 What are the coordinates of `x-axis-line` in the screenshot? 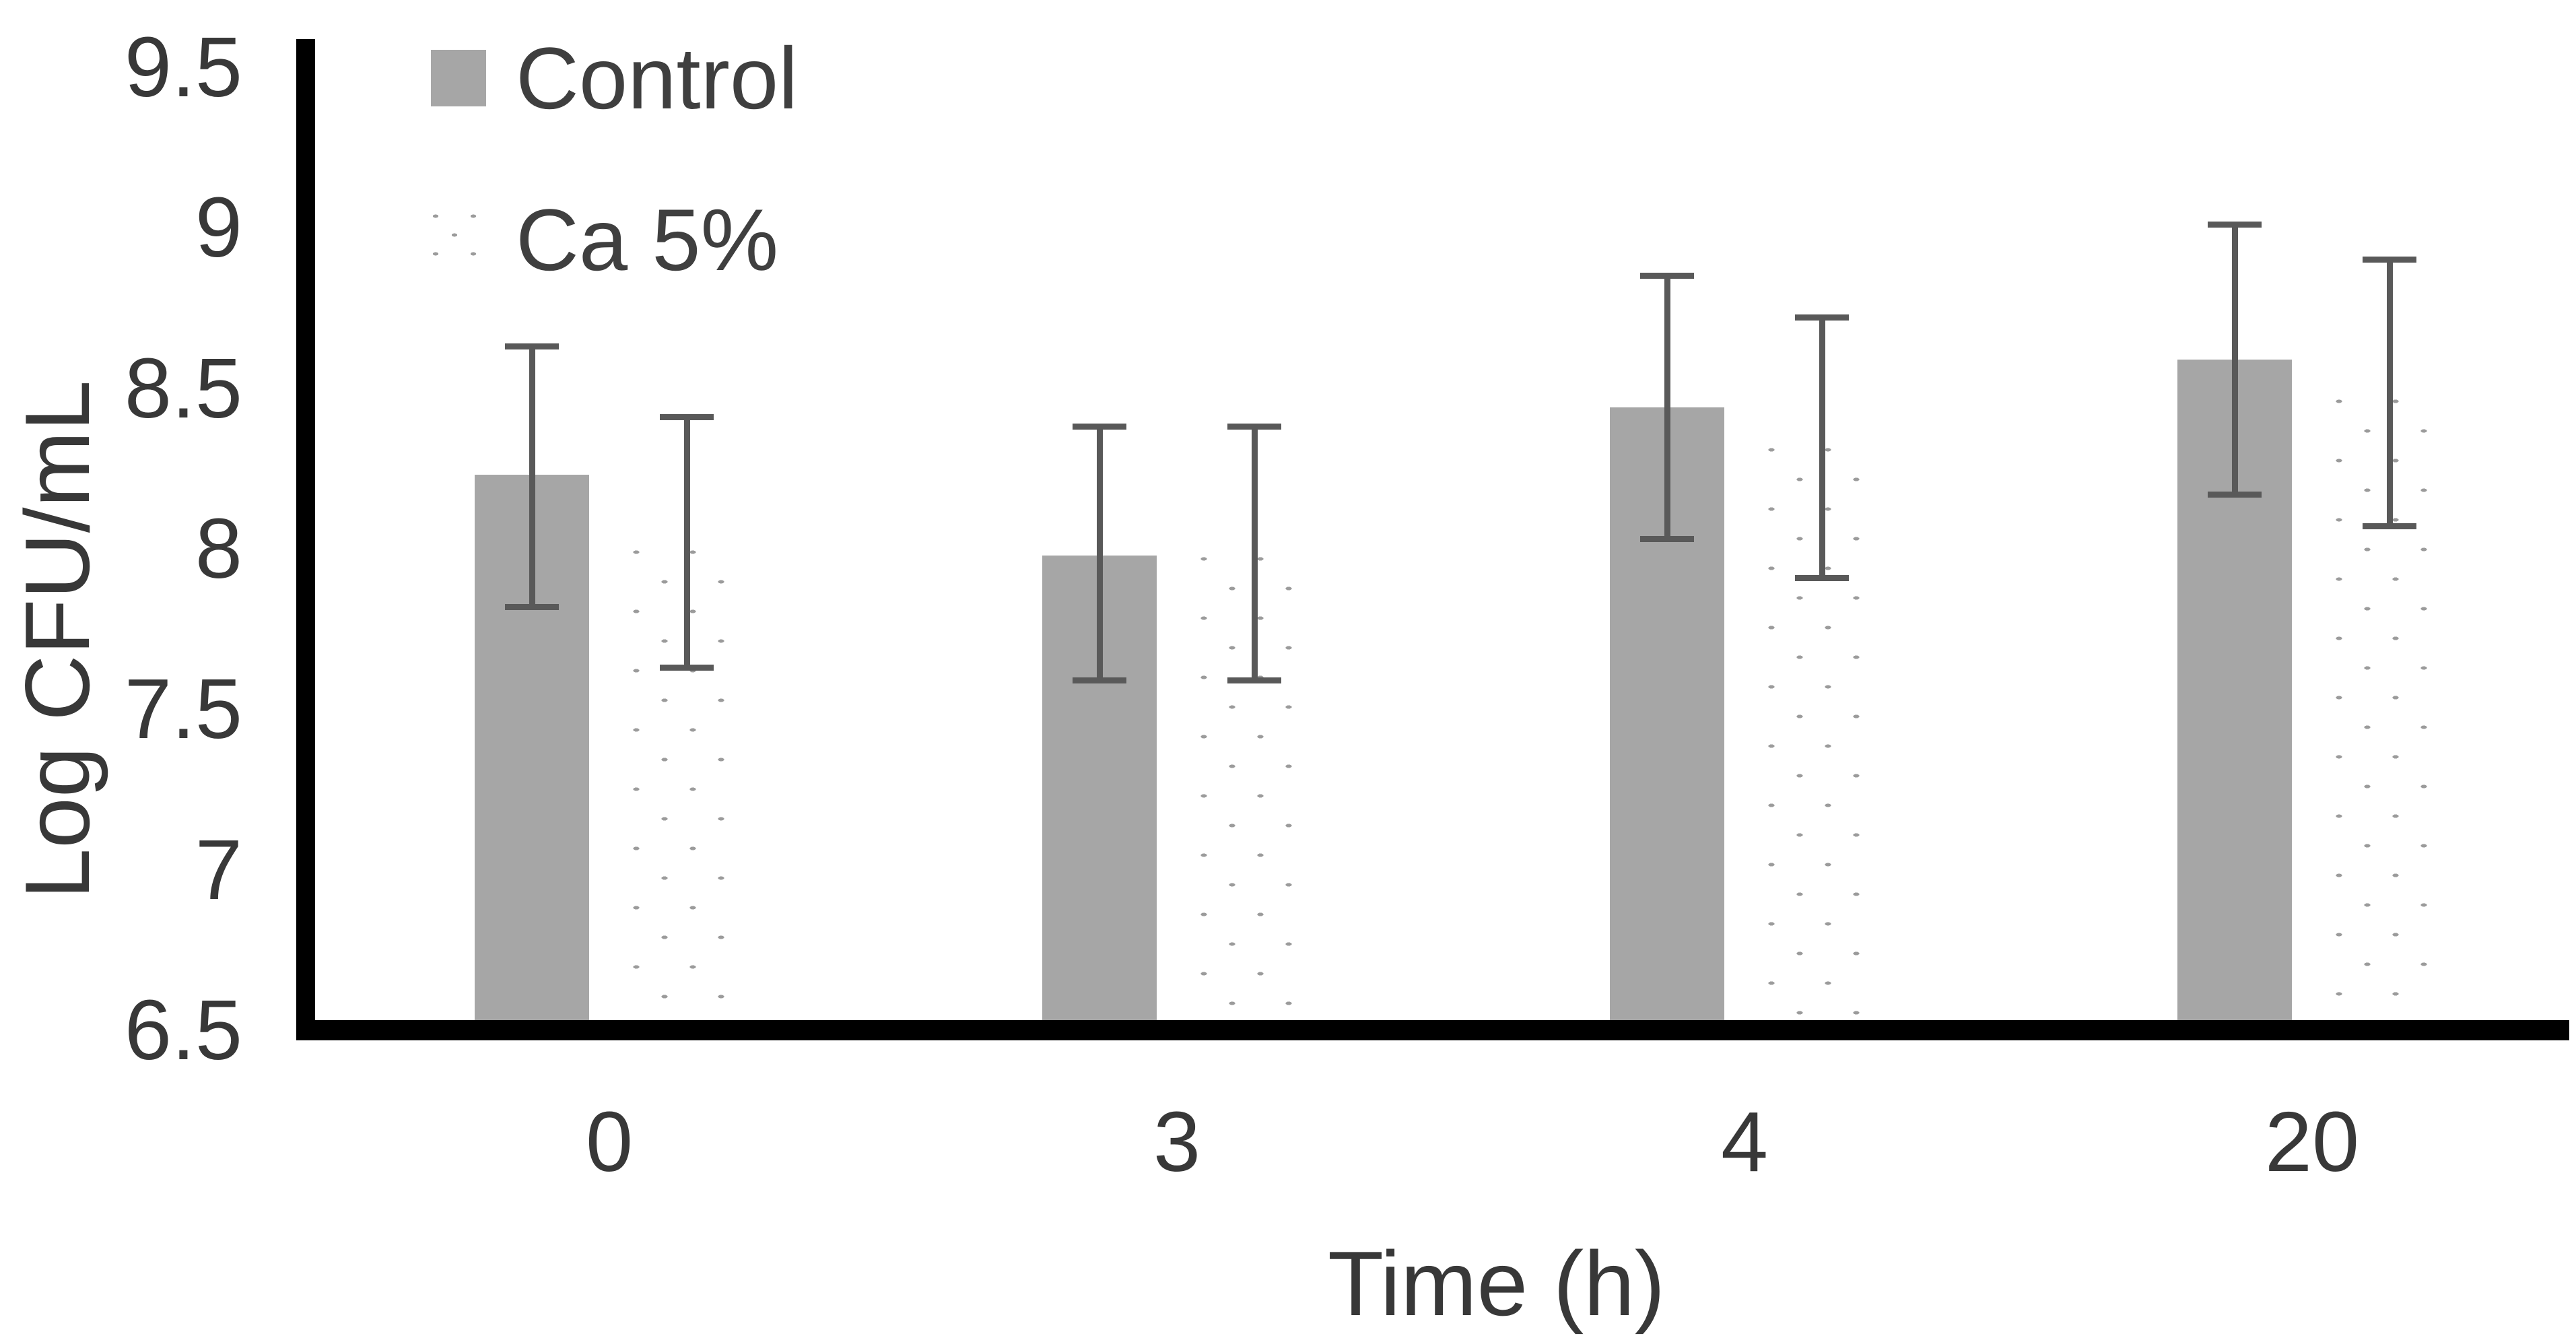 It's located at (1432, 1030).